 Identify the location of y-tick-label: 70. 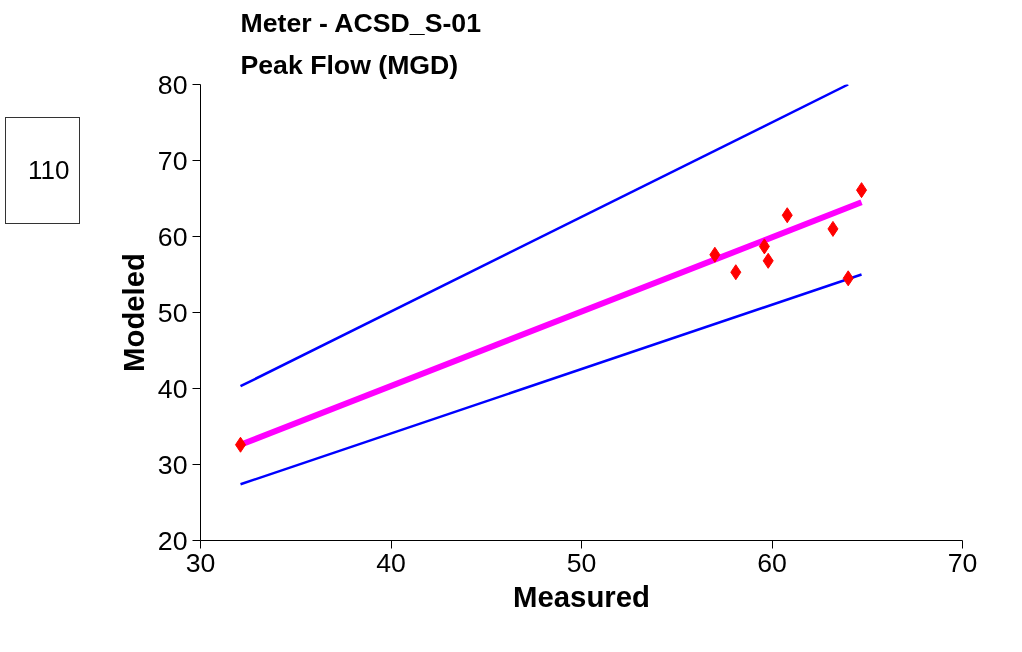
(172, 160).